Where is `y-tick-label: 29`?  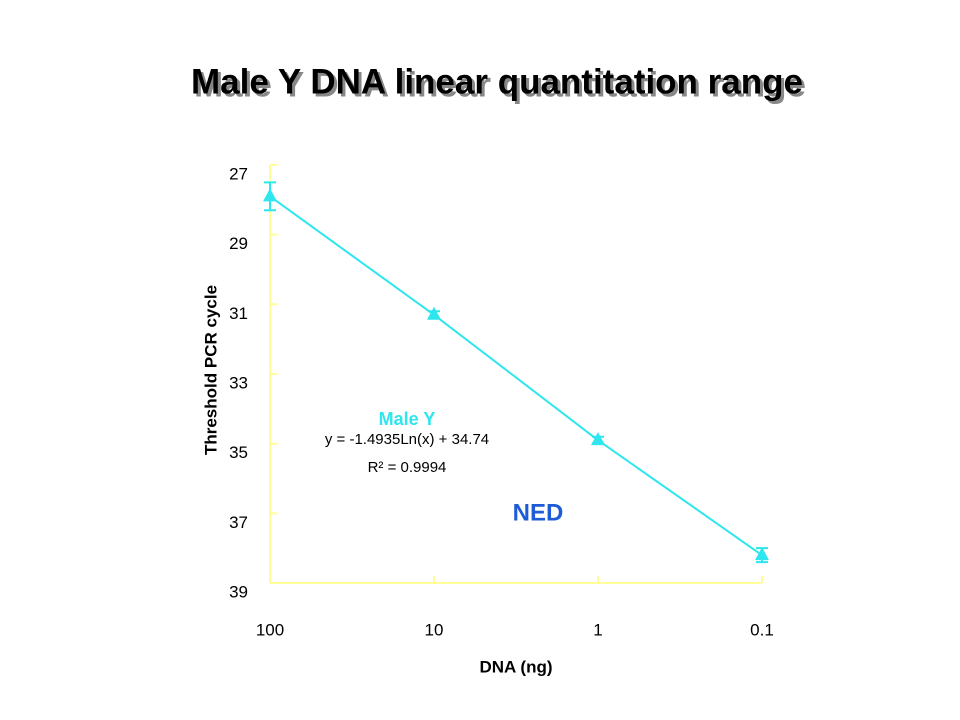
y-tick-label: 29 is located at coordinates (238, 243).